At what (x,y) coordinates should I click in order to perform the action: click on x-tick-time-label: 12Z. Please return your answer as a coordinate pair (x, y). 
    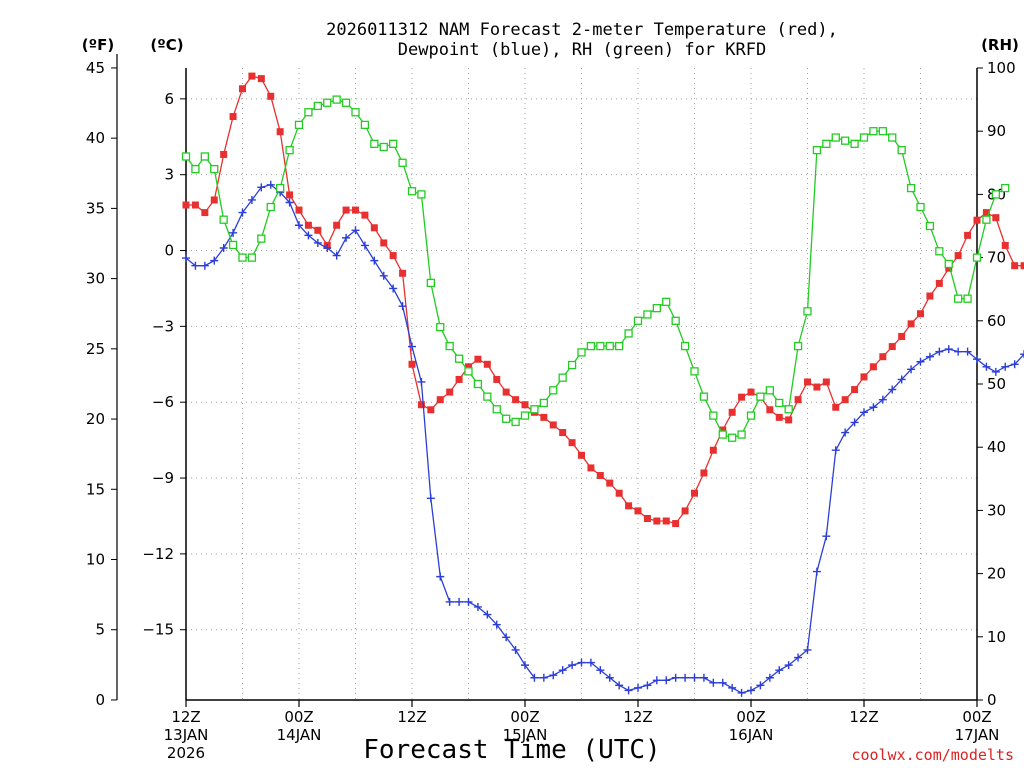
    Looking at the image, I should click on (411, 717).